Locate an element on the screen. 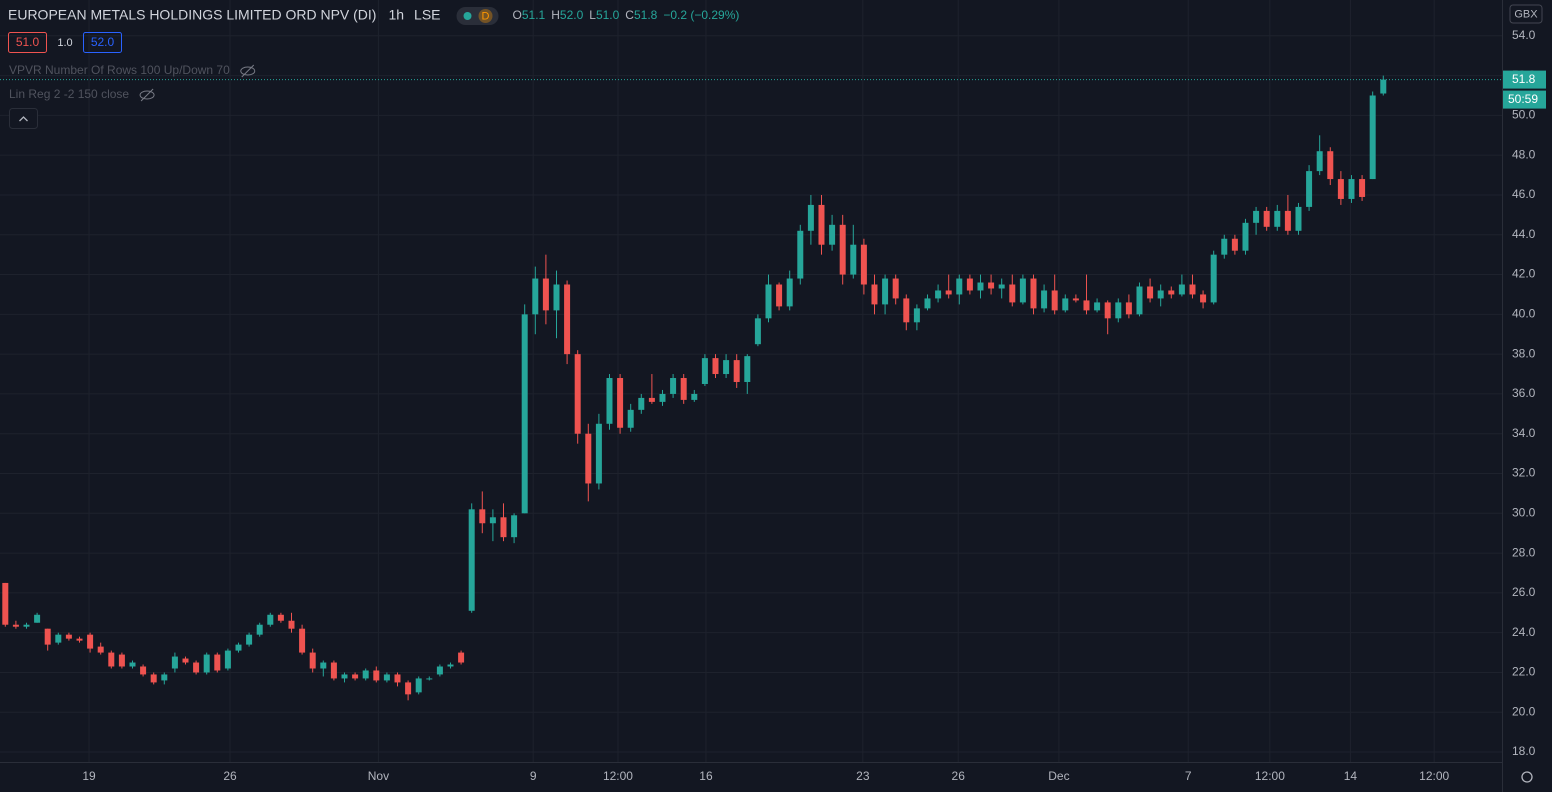 This screenshot has width=1552, height=792. ask-box is located at coordinates (102, 42).